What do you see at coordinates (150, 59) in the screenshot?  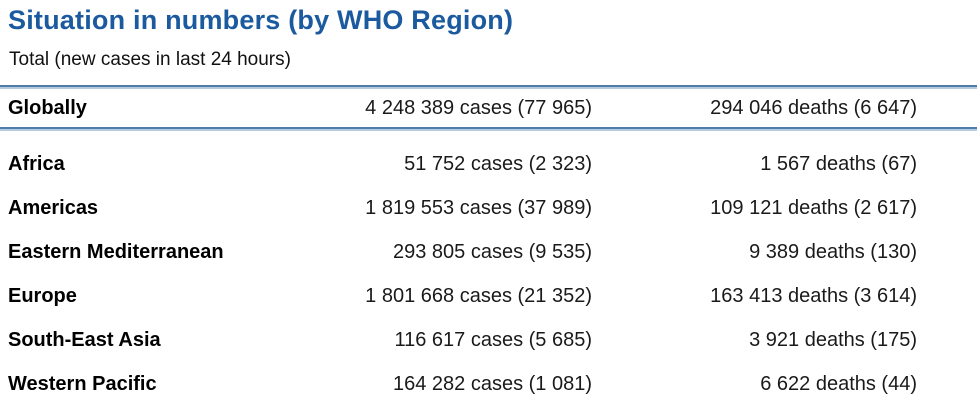 I see `page-subtitle: Total (new cases in last 24 hours)` at bounding box center [150, 59].